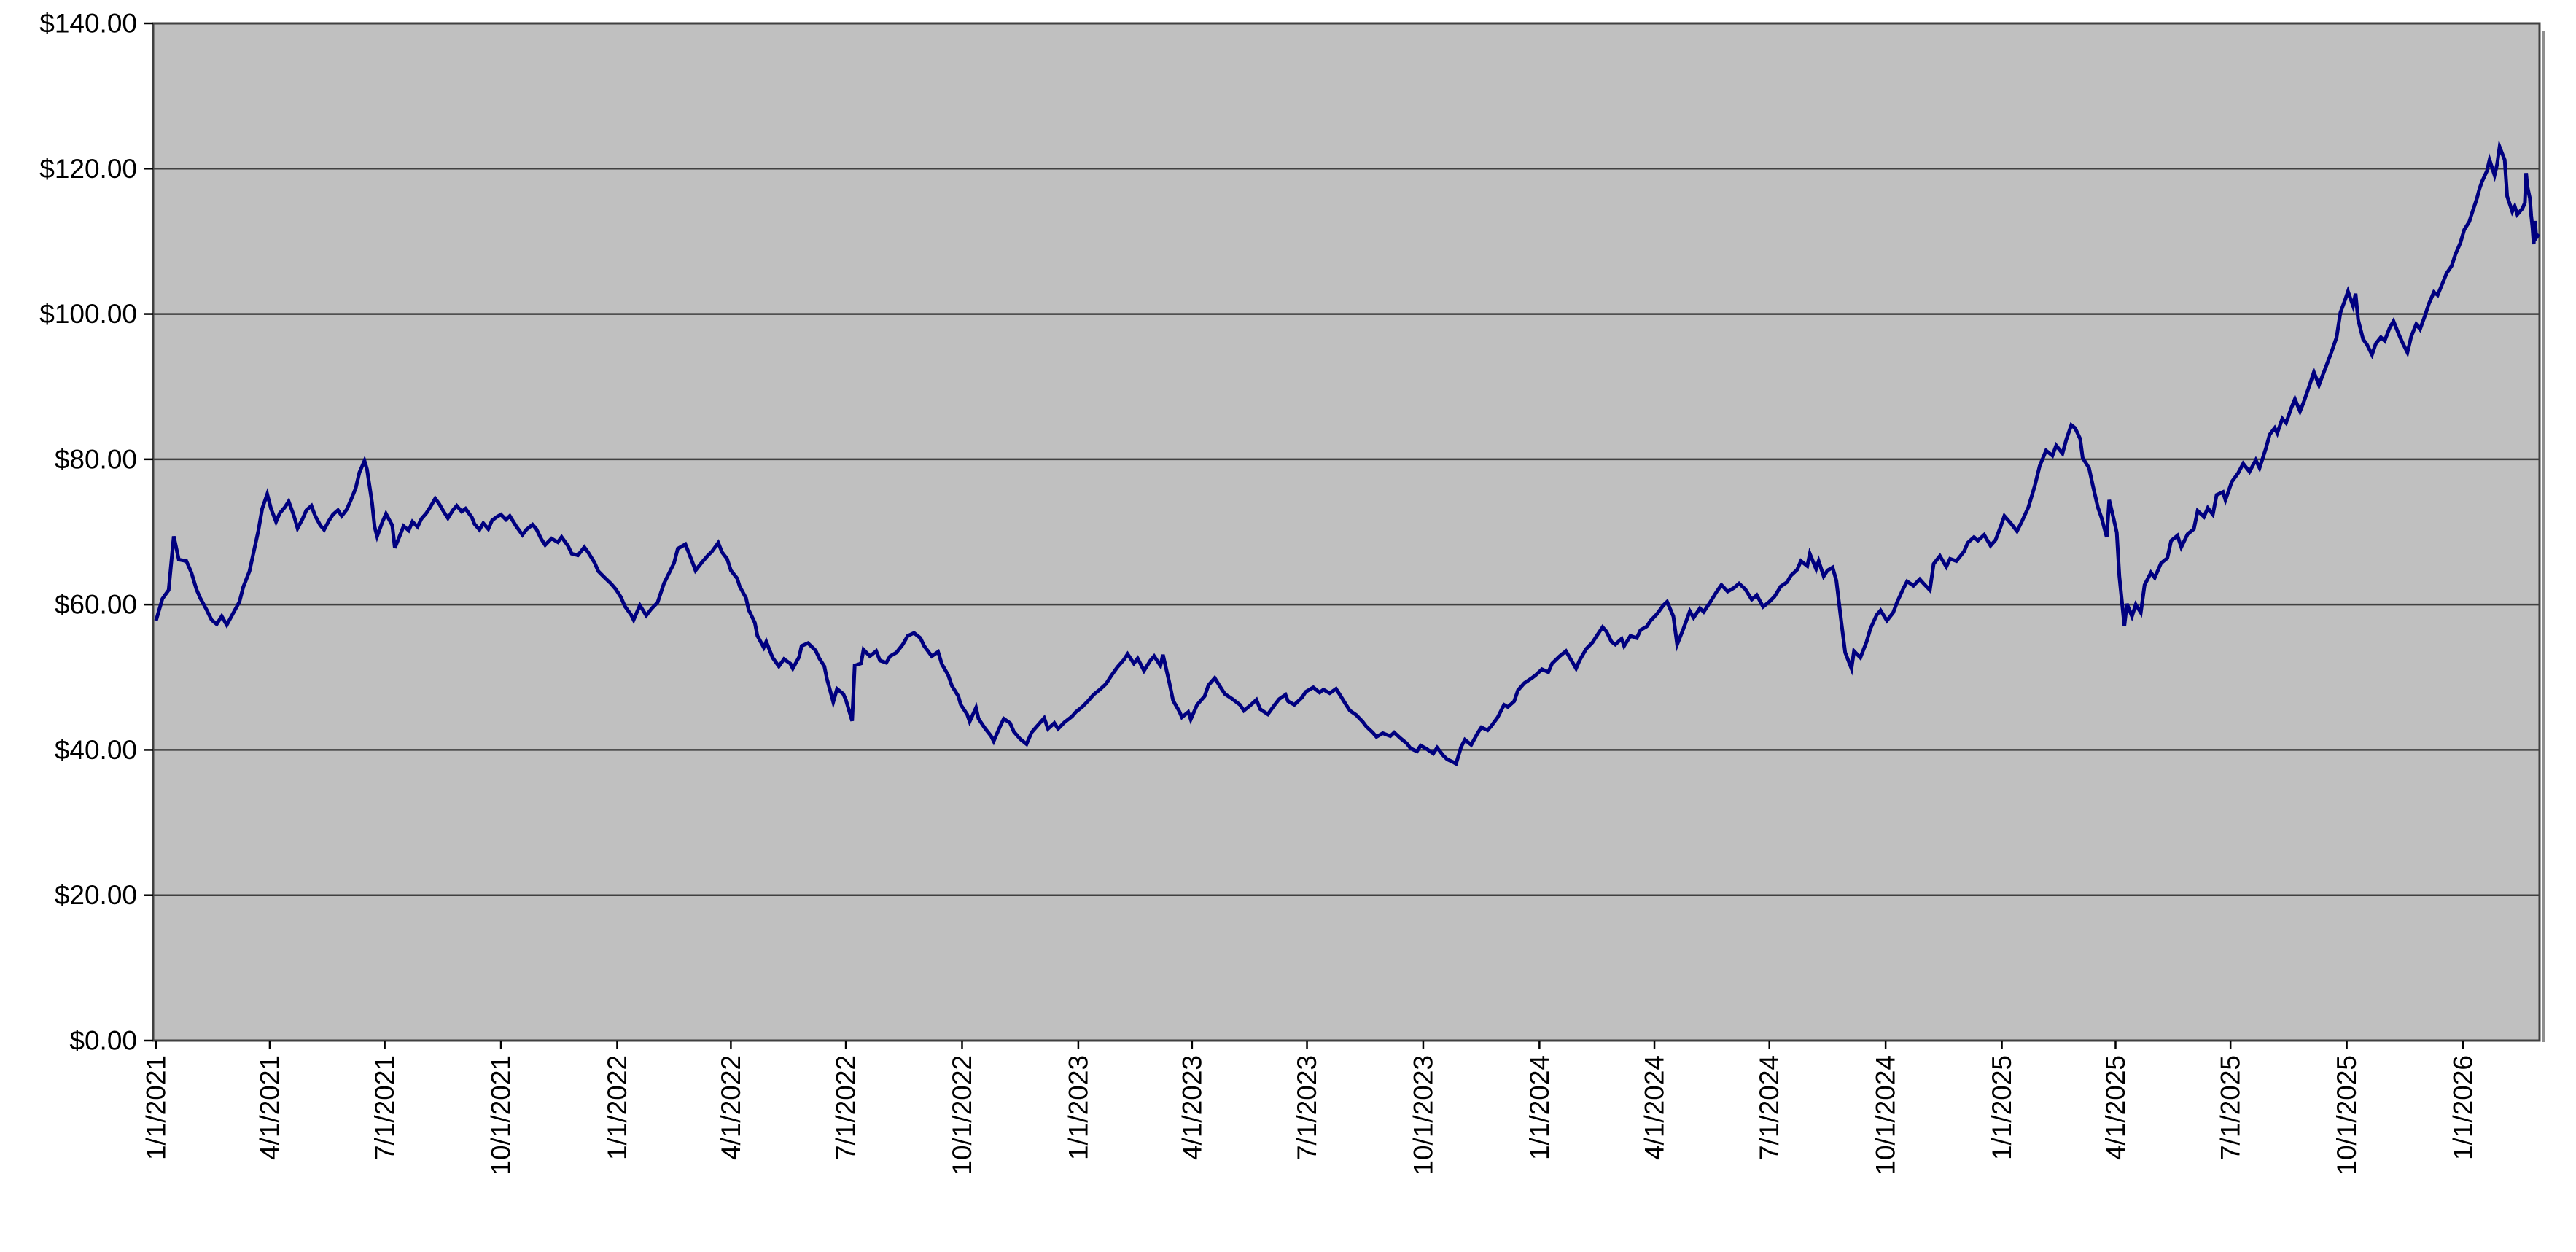 The height and width of the screenshot is (1252, 2576). What do you see at coordinates (617, 1107) in the screenshot?
I see `x-axis-tick-label: 1/1/2022` at bounding box center [617, 1107].